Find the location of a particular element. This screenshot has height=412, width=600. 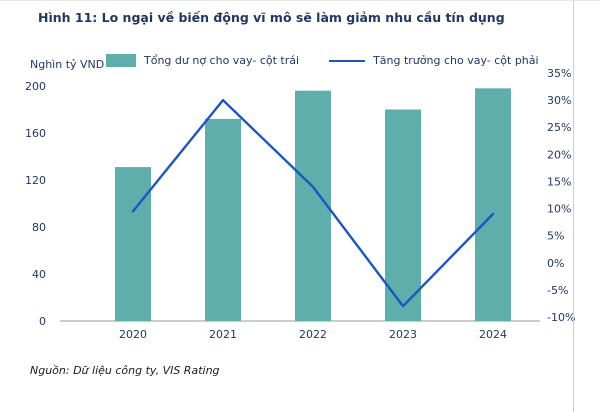

left-tick-80: 80 is located at coordinates (39, 227).